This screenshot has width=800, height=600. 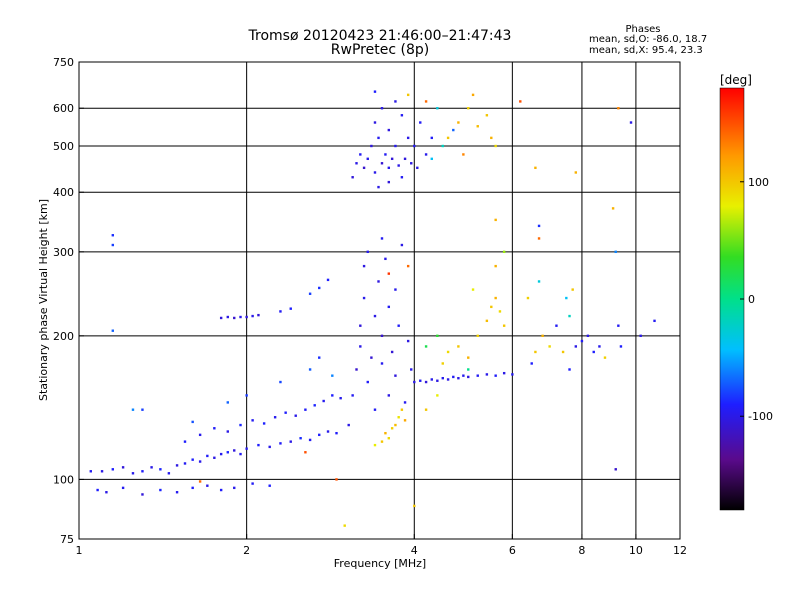 What do you see at coordinates (63, 62) in the screenshot?
I see `y-tick-label: 750` at bounding box center [63, 62].